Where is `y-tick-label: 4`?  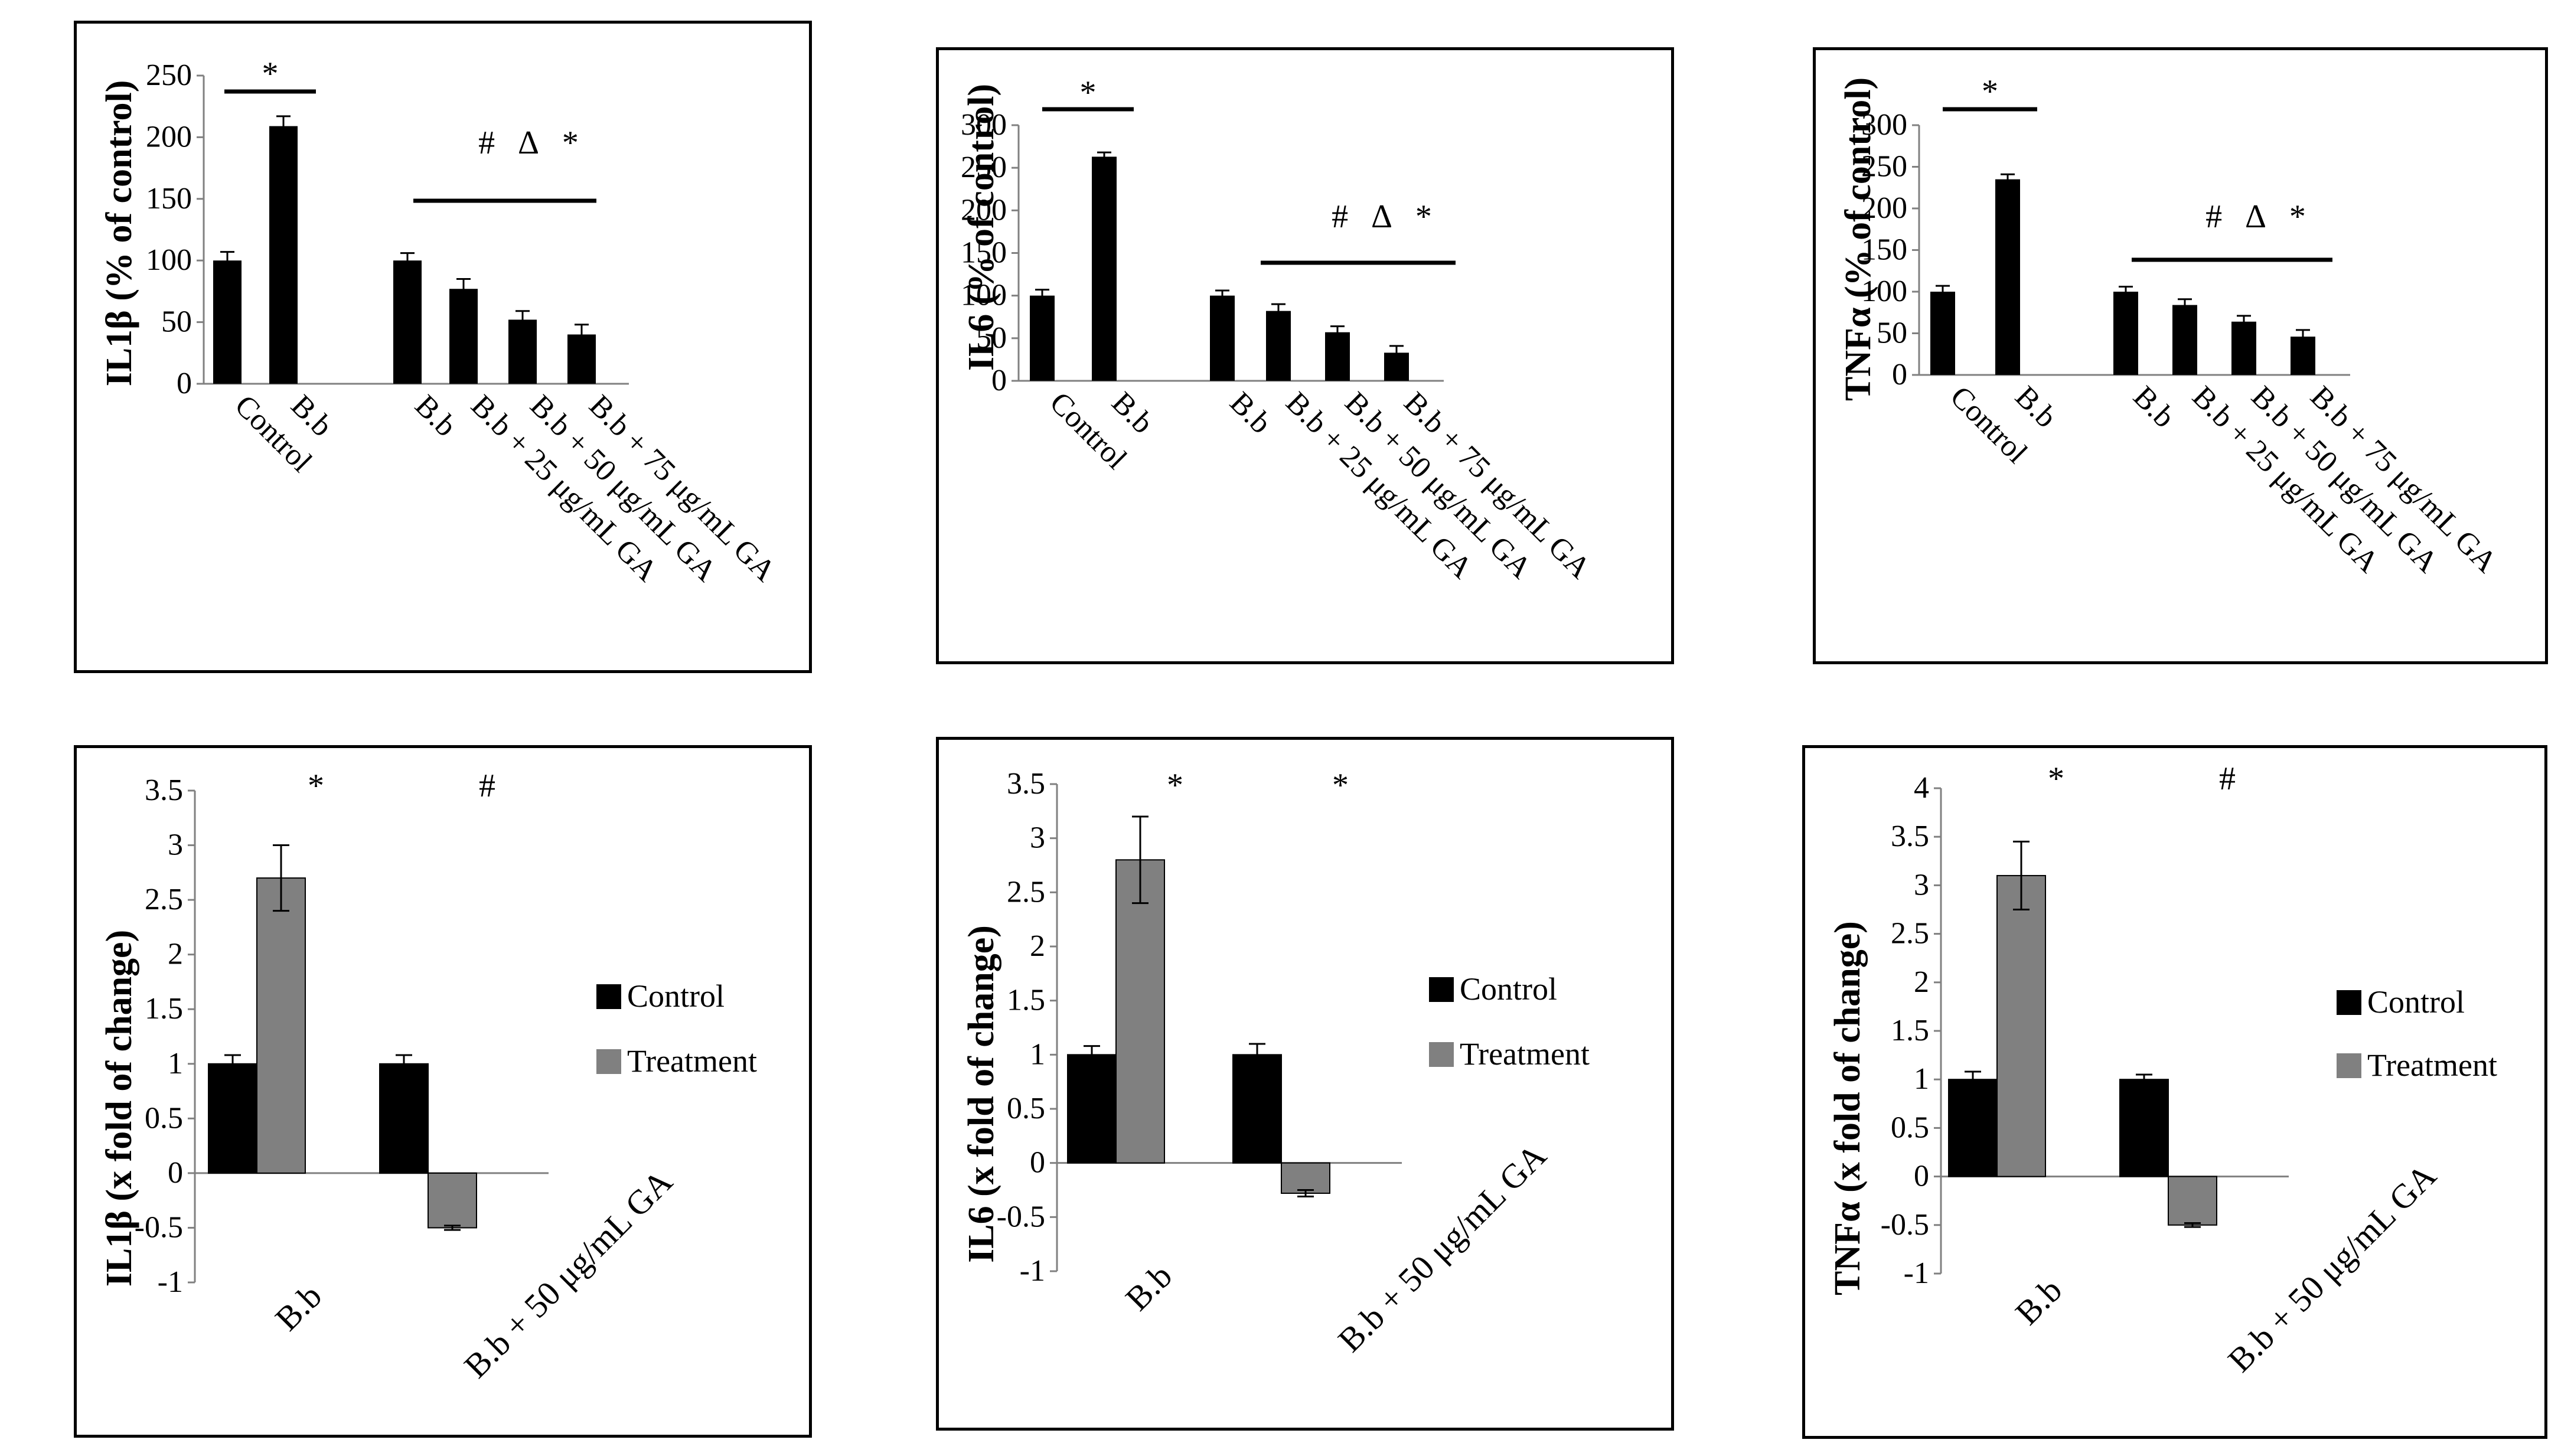
y-tick-label: 4 is located at coordinates (1922, 788).